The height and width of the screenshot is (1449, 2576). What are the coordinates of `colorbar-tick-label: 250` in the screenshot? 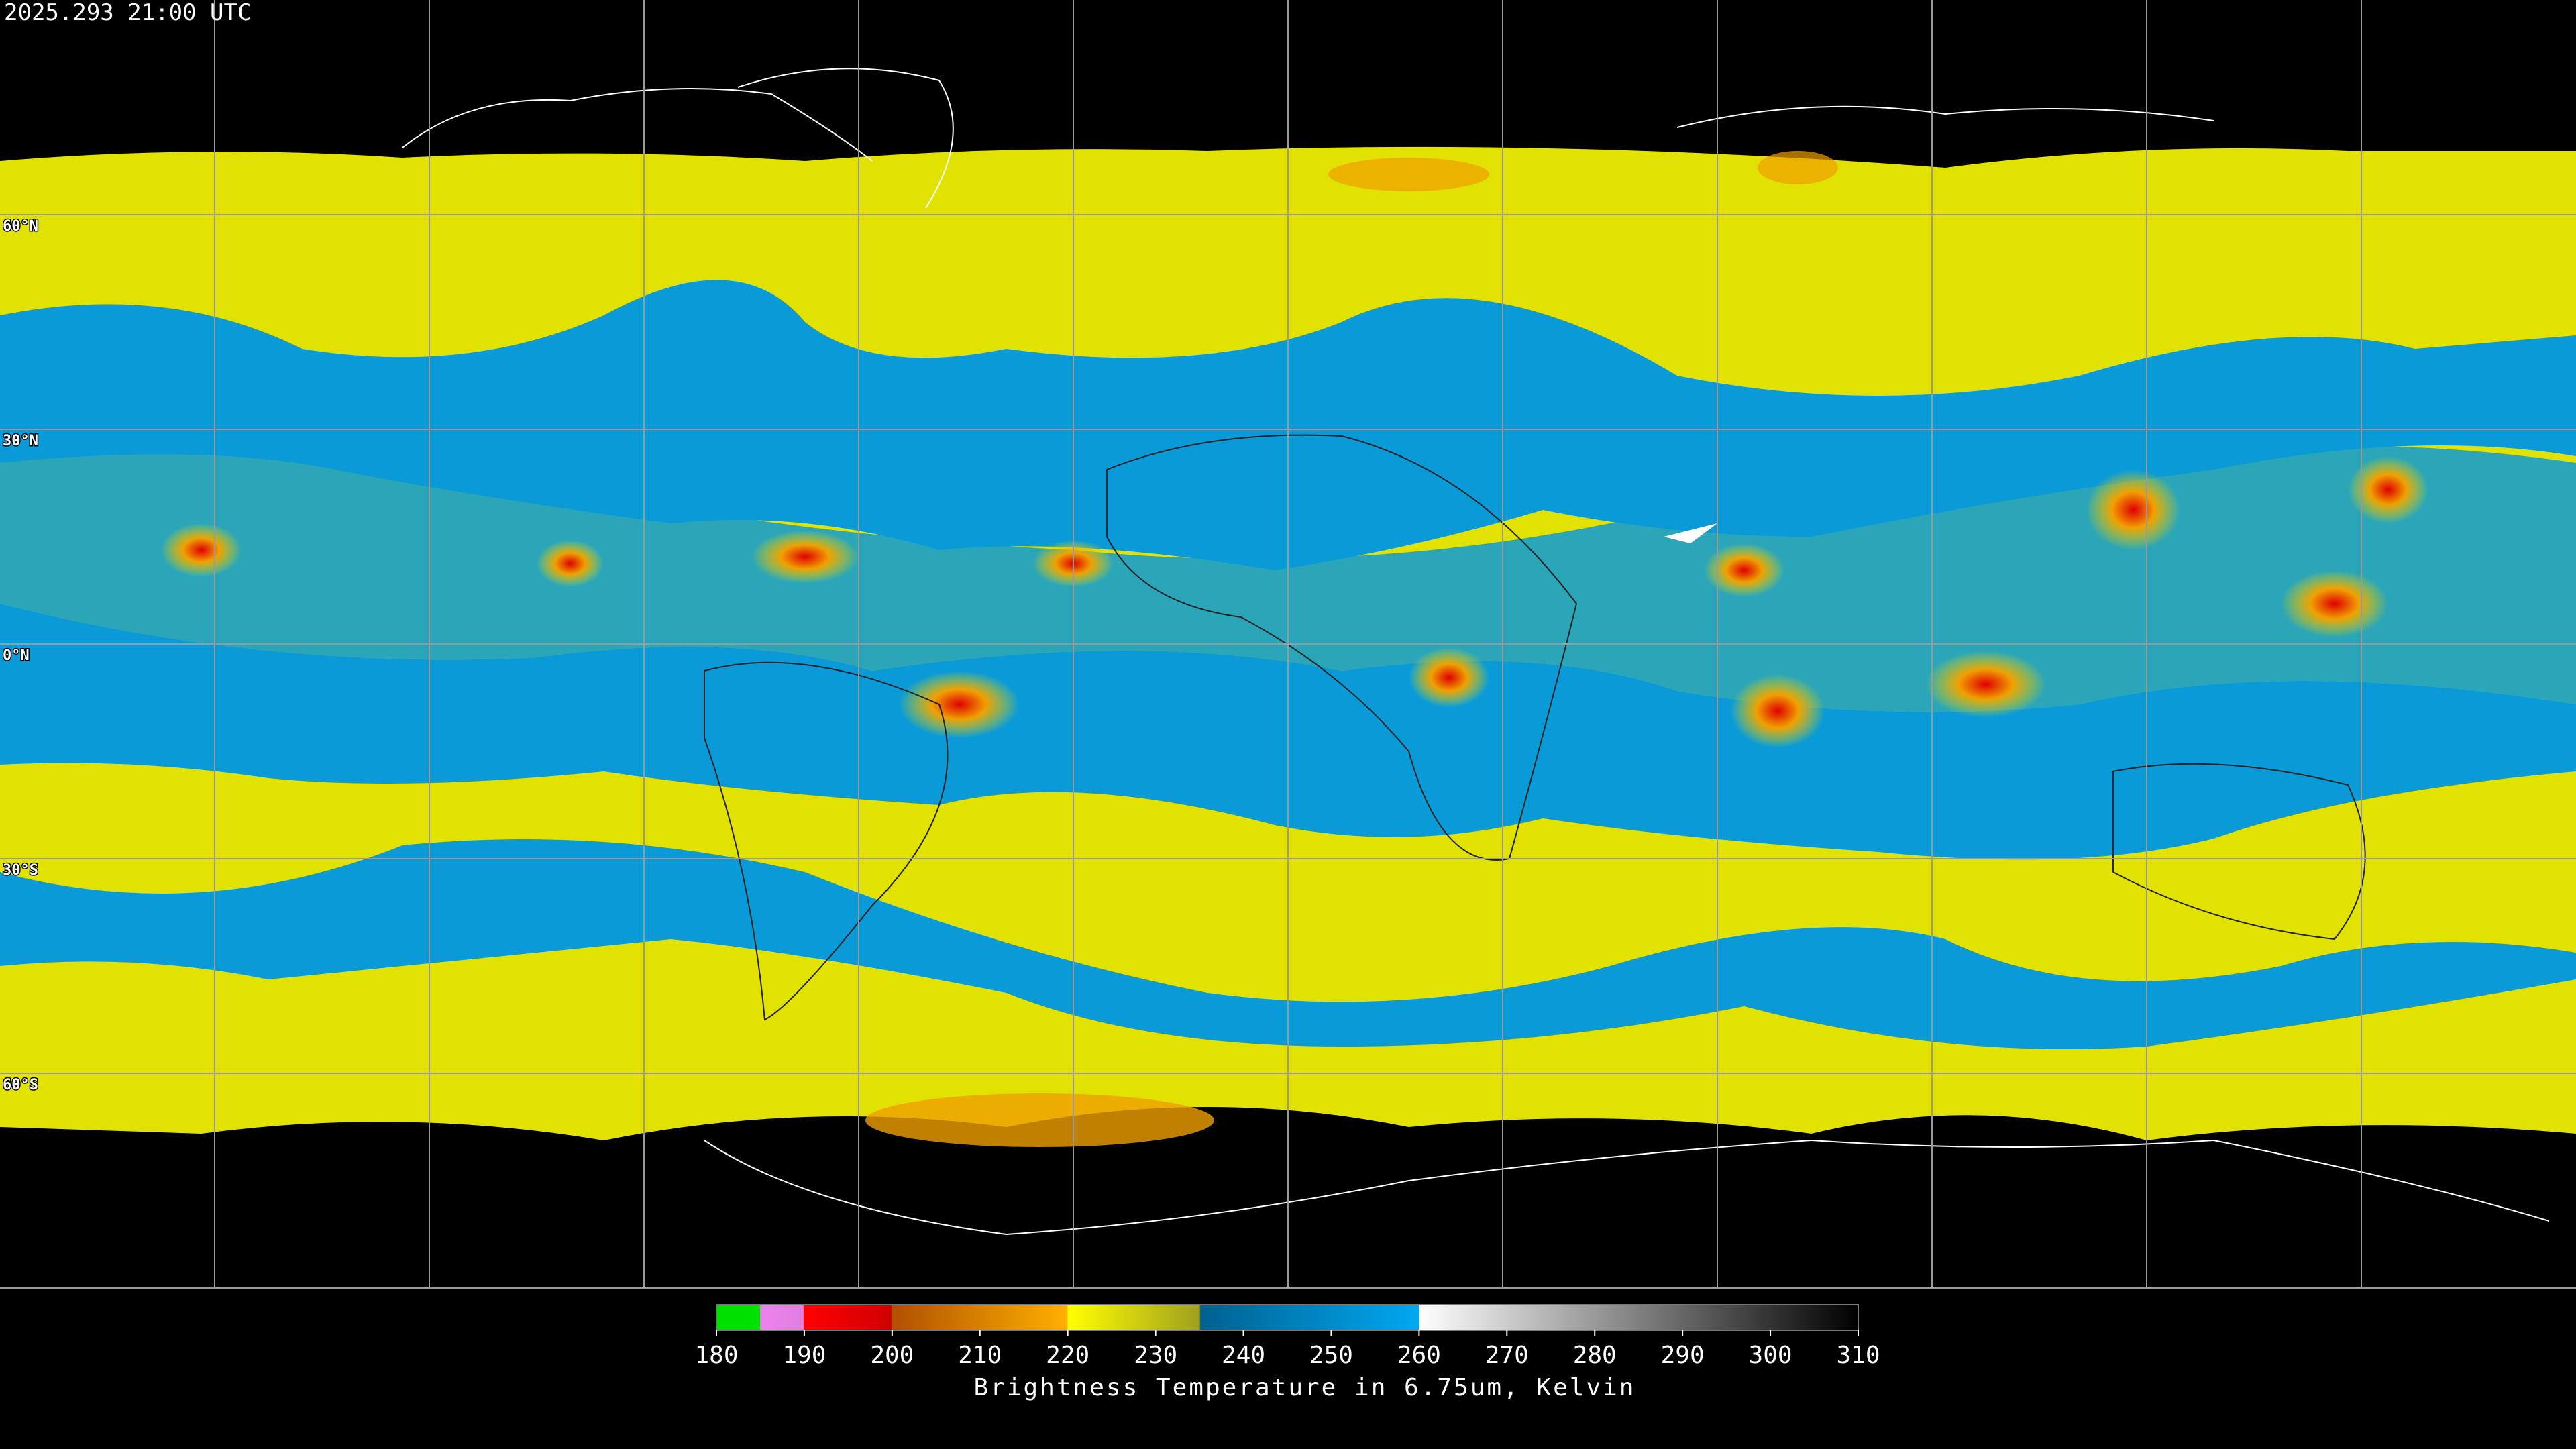 It's located at (1331, 1355).